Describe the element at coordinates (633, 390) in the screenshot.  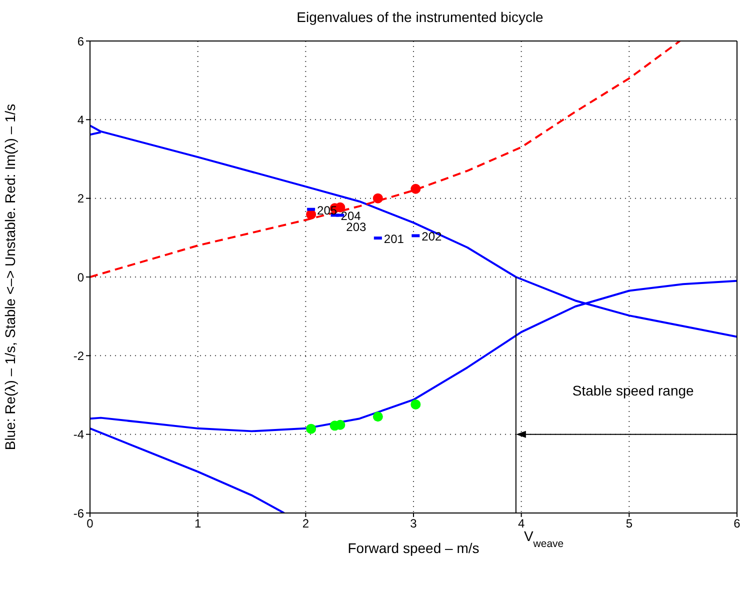
I see `annotation: Stable speed range` at that location.